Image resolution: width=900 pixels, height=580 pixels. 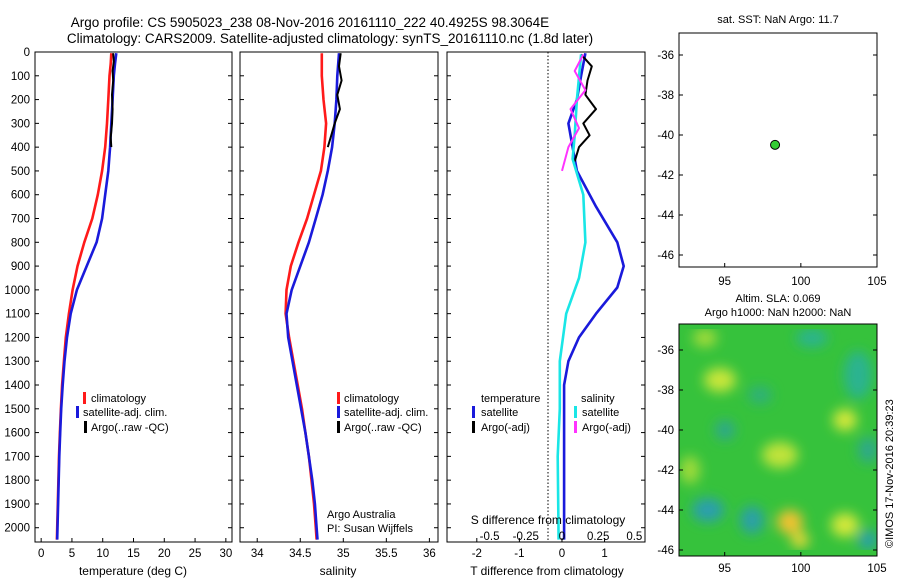 What do you see at coordinates (634, 537) in the screenshot?
I see `sdiff-x-tick-label: 0.5` at bounding box center [634, 537].